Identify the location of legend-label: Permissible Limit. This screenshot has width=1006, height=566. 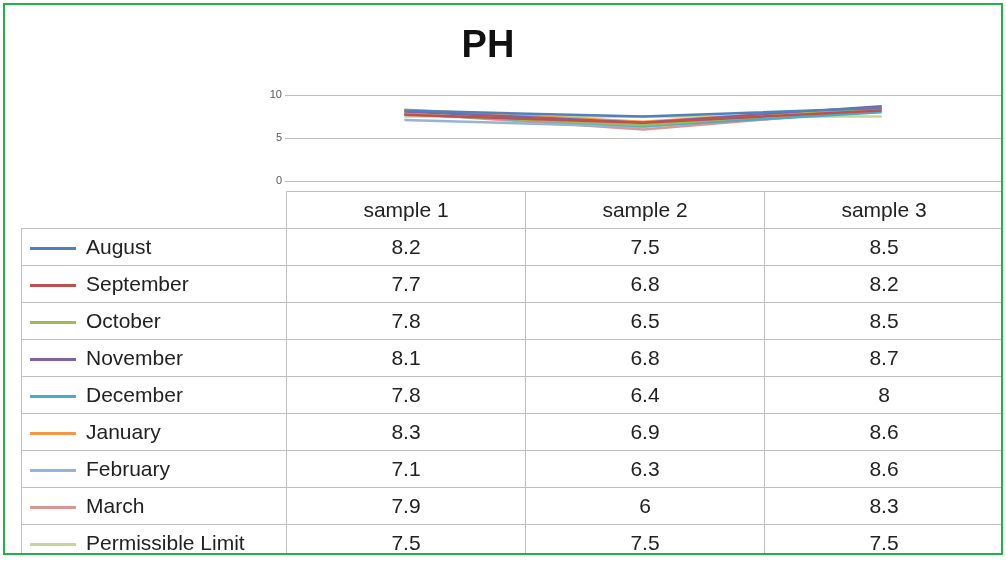
(165, 542).